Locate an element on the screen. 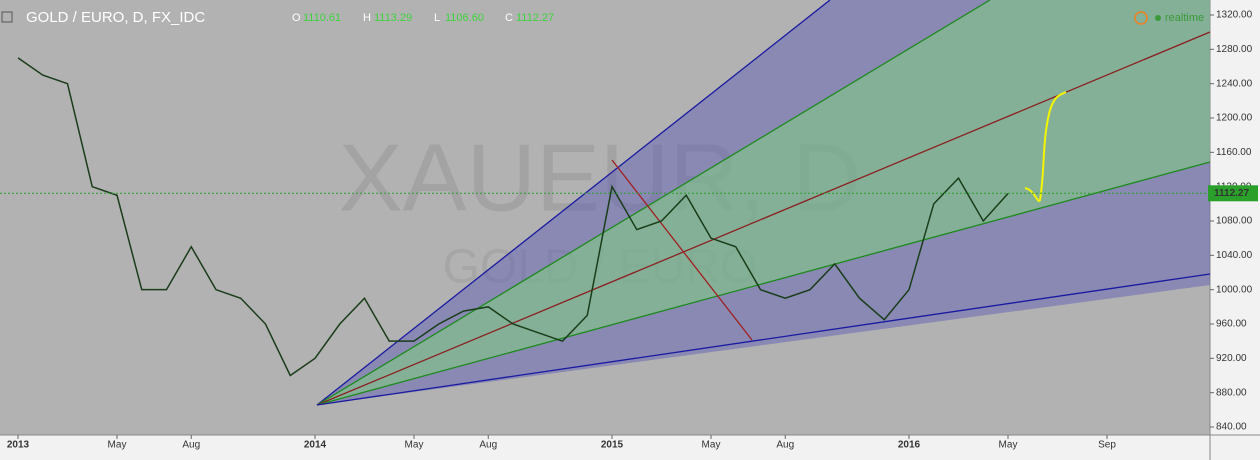  x-tick-label: 2015 is located at coordinates (612, 445).